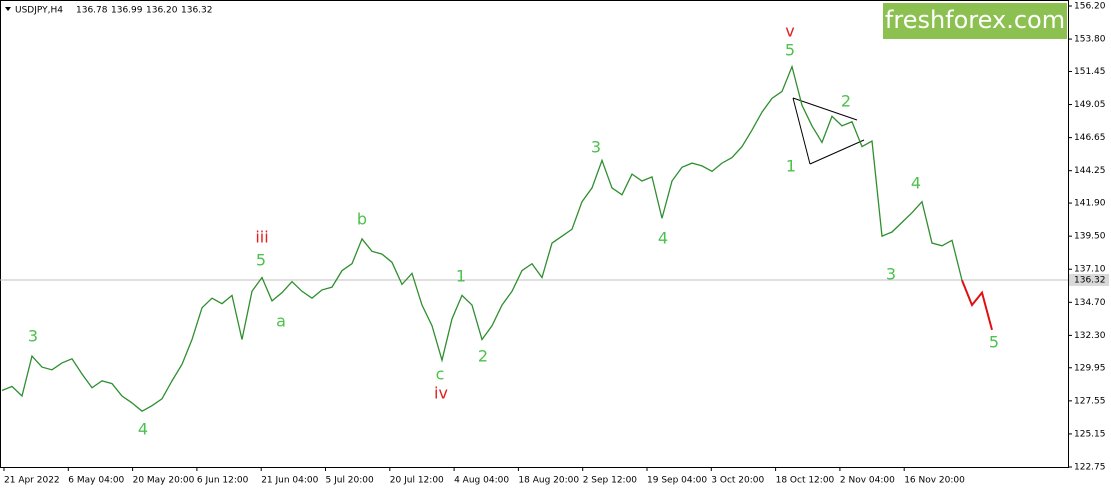 Image resolution: width=1111 pixels, height=492 pixels. I want to click on price-tag, so click(1089, 279).